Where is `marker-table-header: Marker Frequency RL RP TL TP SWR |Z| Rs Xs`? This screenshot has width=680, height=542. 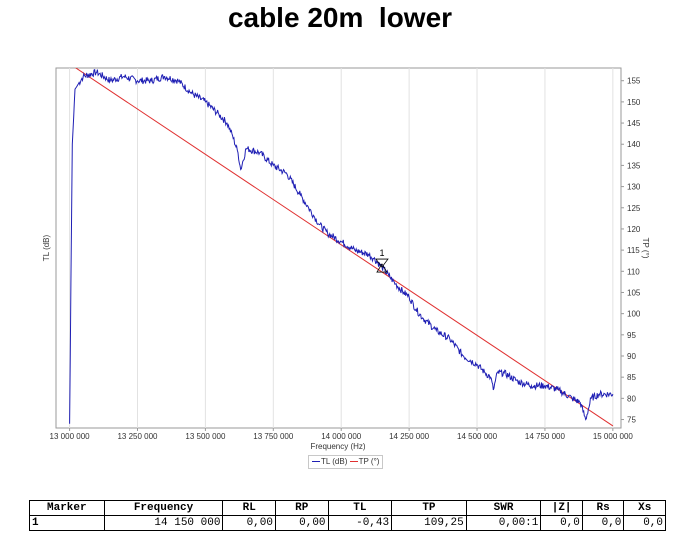
marker-table-header: Marker Frequency RL RP TL TP SWR |Z| Rs Xs is located at coordinates (347, 508).